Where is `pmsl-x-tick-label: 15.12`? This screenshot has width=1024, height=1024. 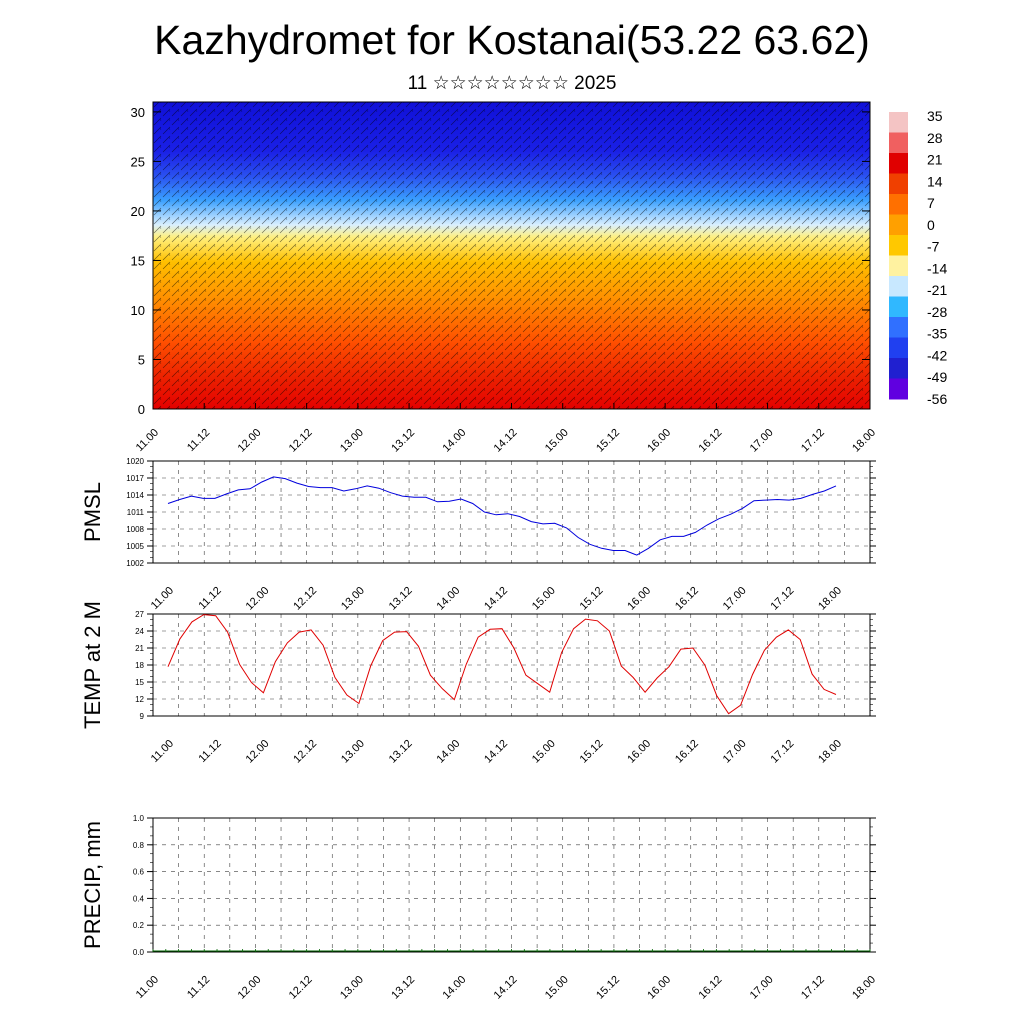 pmsl-x-tick-label: 15.12 is located at coordinates (592, 599).